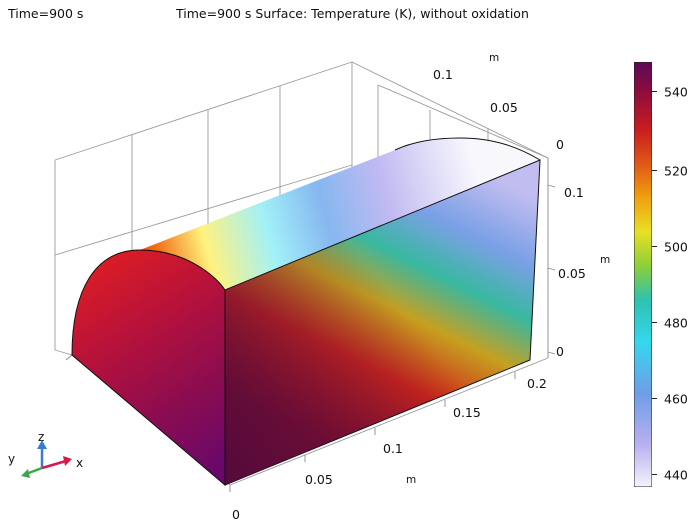 This screenshot has width=690, height=525. What do you see at coordinates (443, 74) in the screenshot?
I see `y-tick-label: 0.1` at bounding box center [443, 74].